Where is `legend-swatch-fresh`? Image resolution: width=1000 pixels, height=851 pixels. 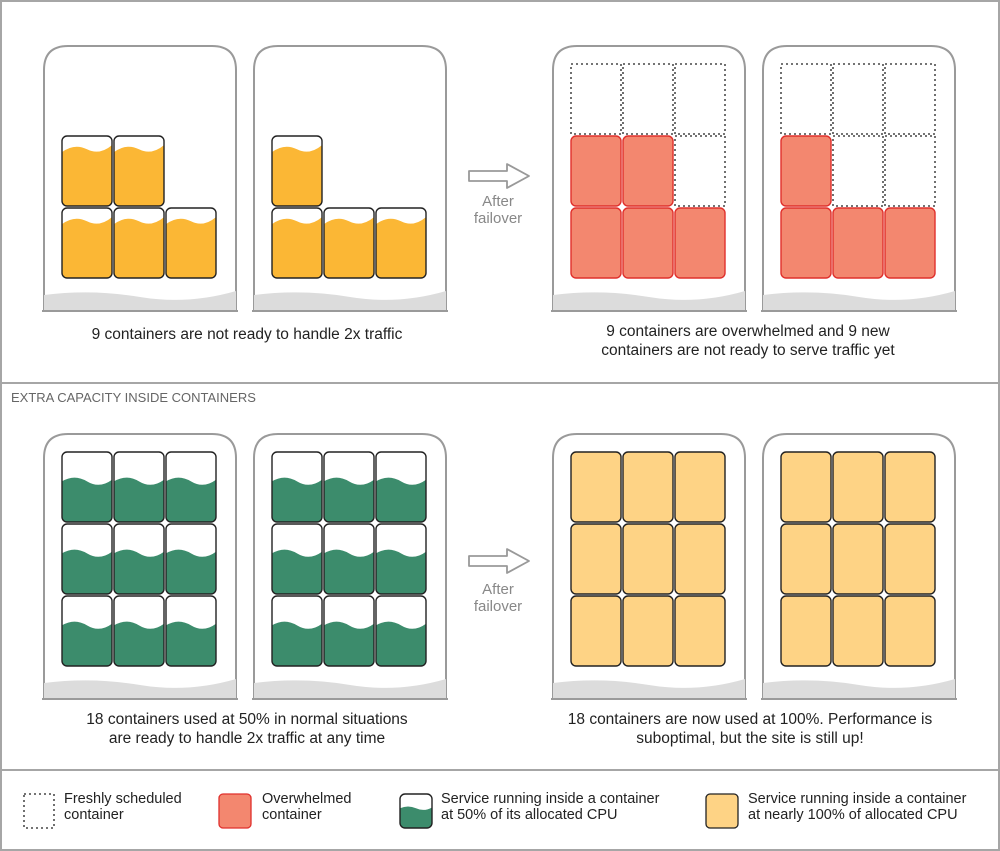
legend-swatch-fresh is located at coordinates (39, 811).